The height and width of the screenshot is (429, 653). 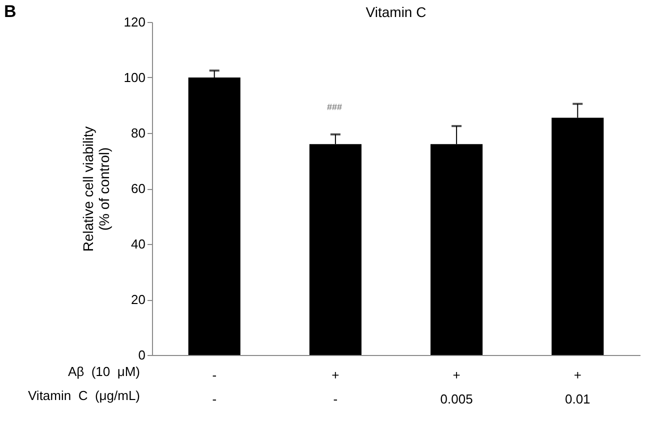 I want to click on x-tick-label: + 0.005, so click(x=456, y=387).